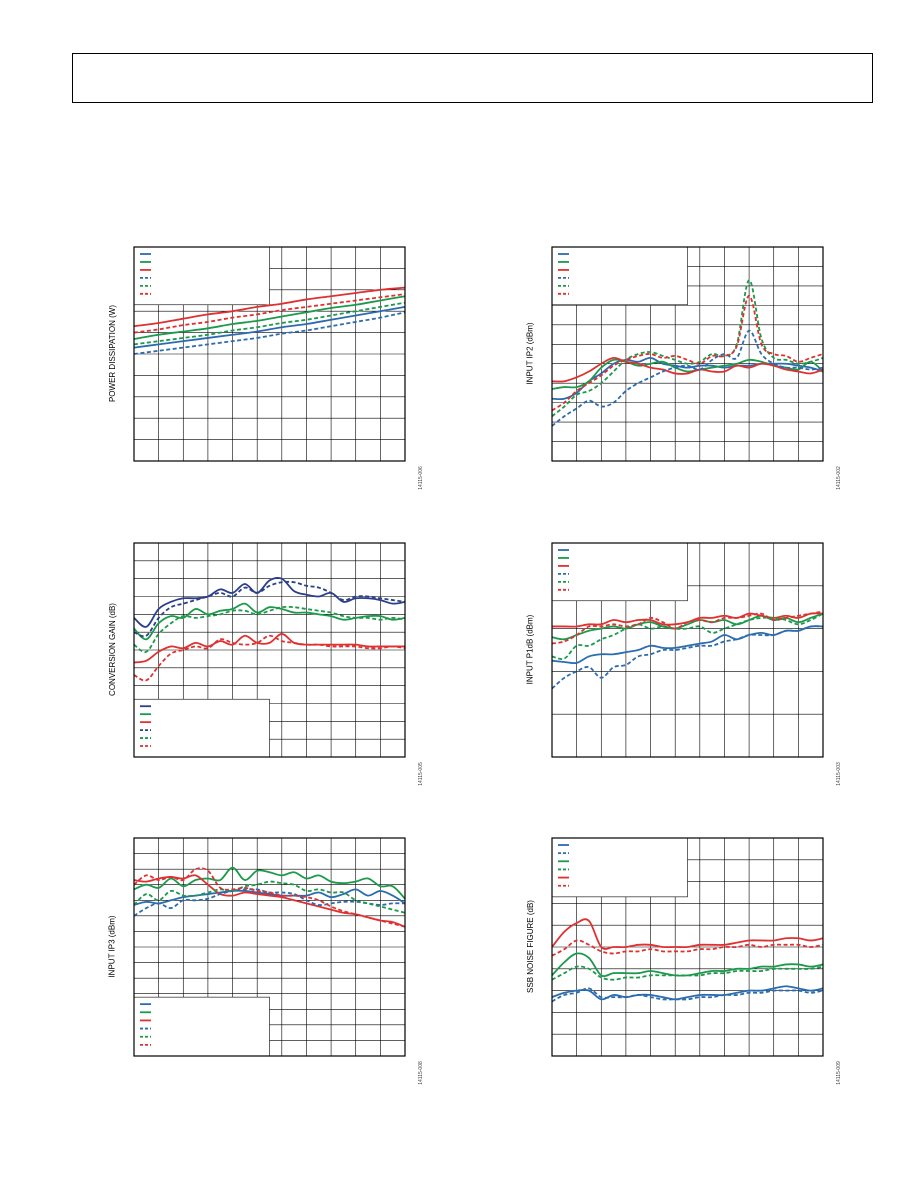 This screenshot has height=1188, width=918. Describe the element at coordinates (838, 774) in the screenshot. I see `figure-id: 14115-003` at that location.